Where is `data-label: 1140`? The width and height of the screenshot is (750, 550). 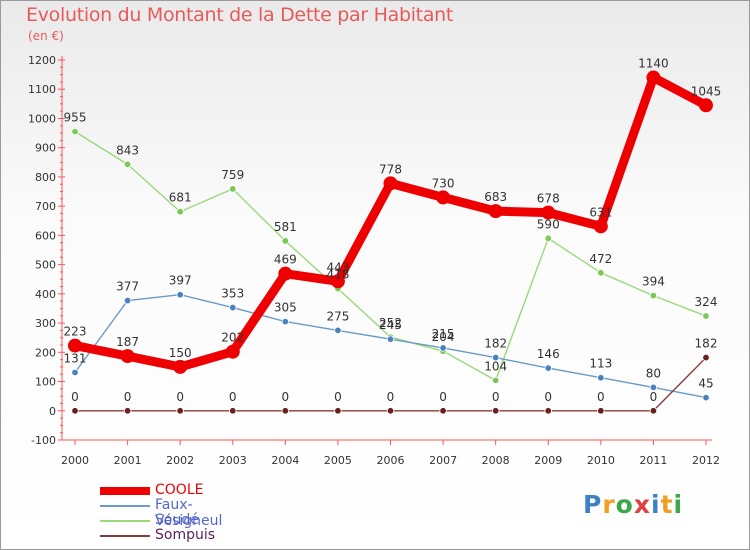
data-label: 1140 is located at coordinates (653, 64).